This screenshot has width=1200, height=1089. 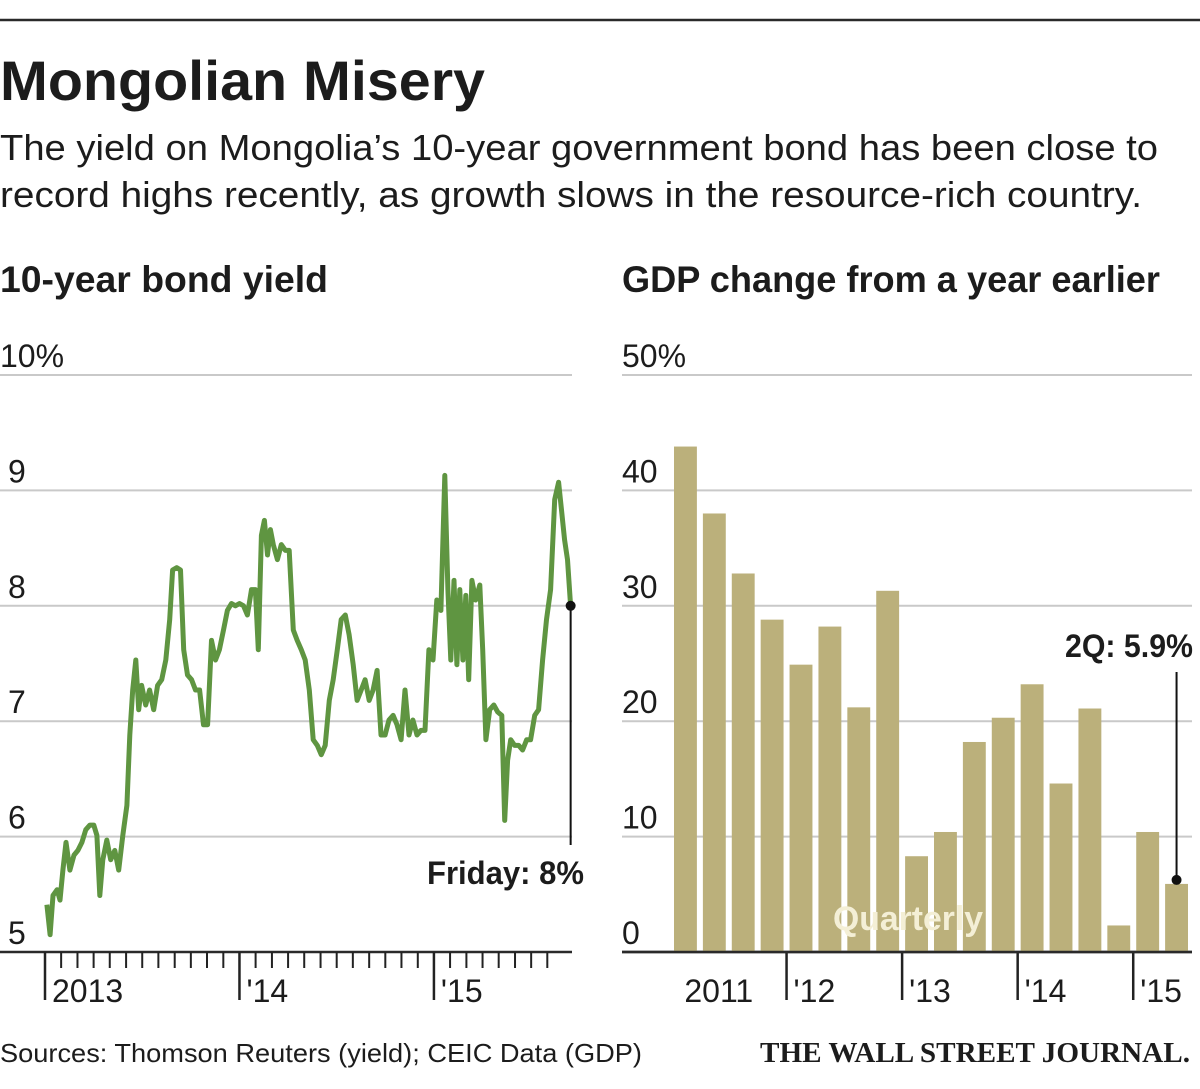 What do you see at coordinates (975, 1053) in the screenshot?
I see `publisher-logo: THE WALL STREET JOURNAL.` at bounding box center [975, 1053].